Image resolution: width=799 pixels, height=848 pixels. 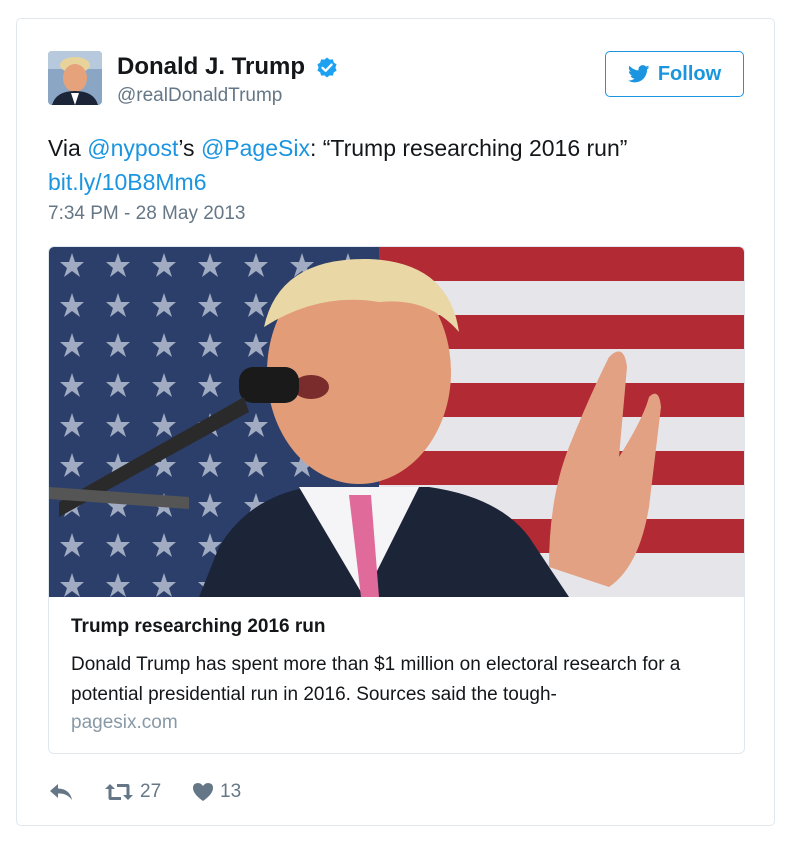 What do you see at coordinates (689, 73) in the screenshot?
I see `follow-label: Follow` at bounding box center [689, 73].